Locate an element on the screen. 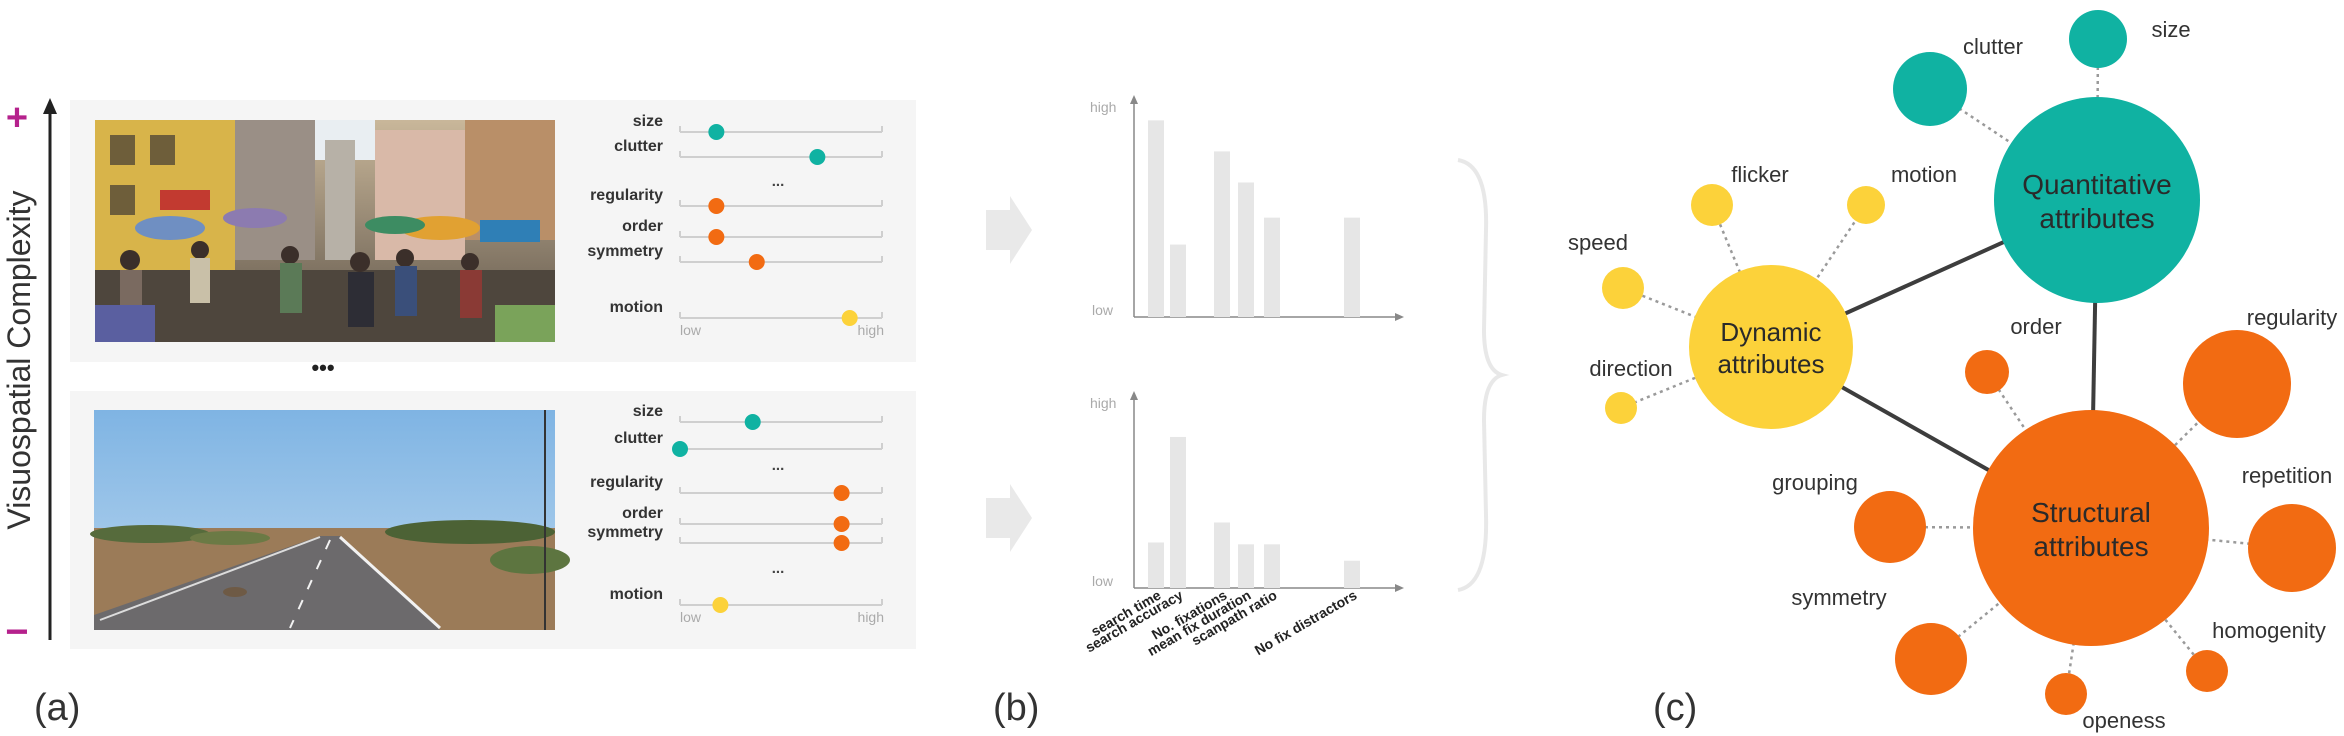 Image resolution: width=2344 pixels, height=736 pixels. arrow-right-top is located at coordinates (1009, 230).